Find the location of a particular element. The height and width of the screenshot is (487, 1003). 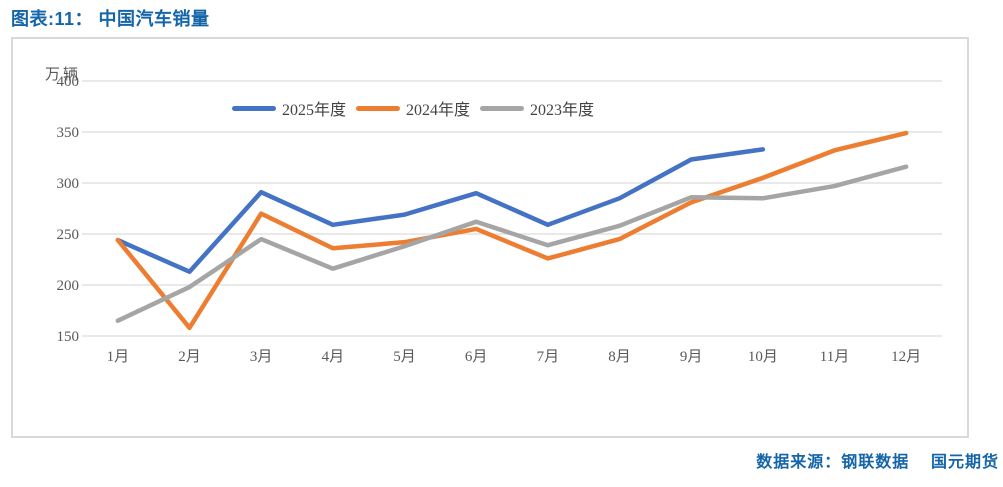

x-tick-label: 4月 is located at coordinates (333, 357).